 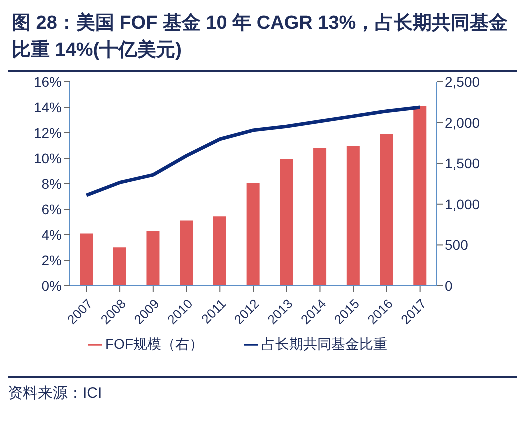 What do you see at coordinates (325, 344) in the screenshot?
I see `legend-label: 占长期共同基金比重` at bounding box center [325, 344].